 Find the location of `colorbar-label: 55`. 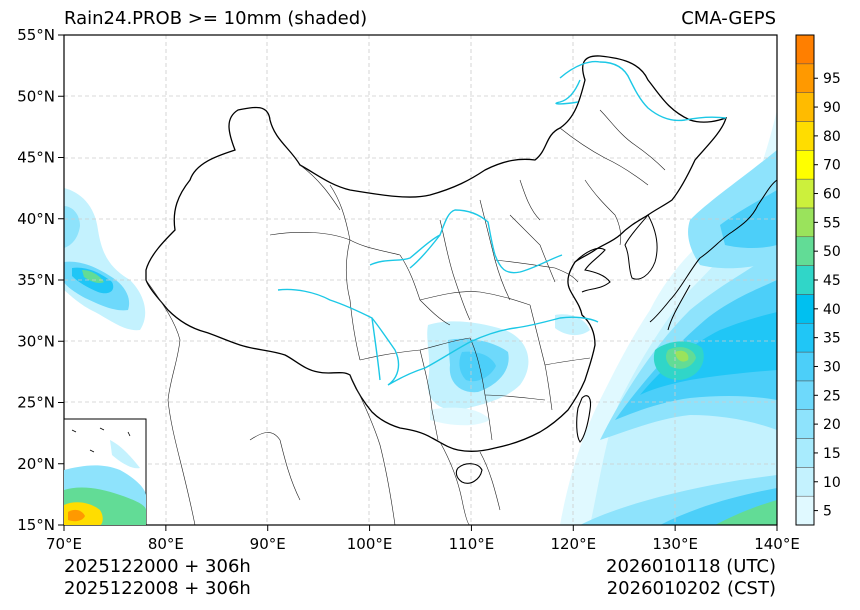

colorbar-label: 55 is located at coordinates (832, 223).